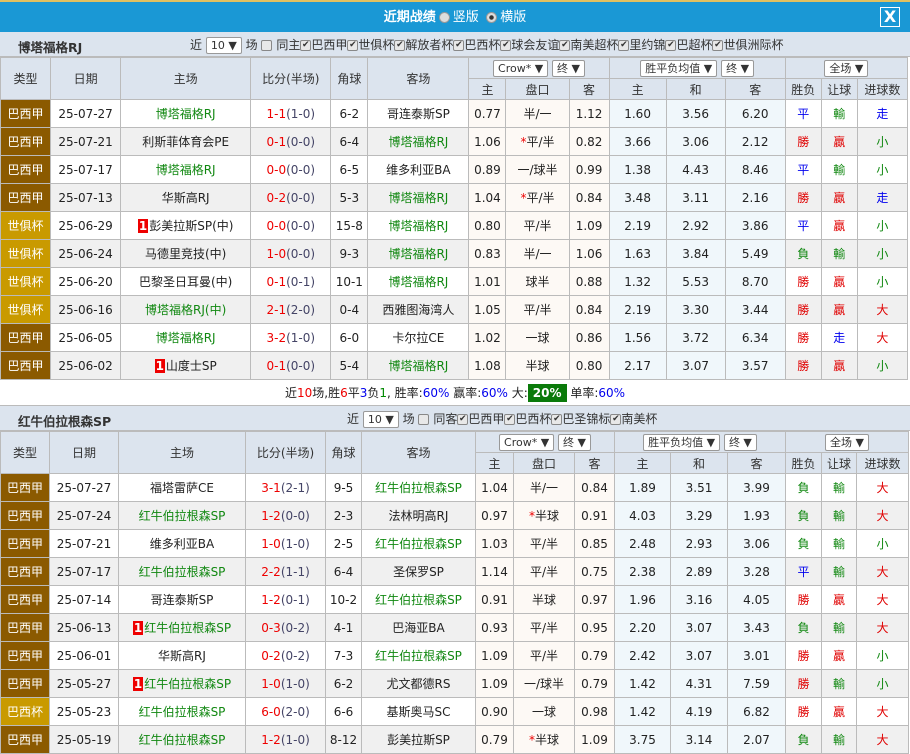  I want to click on away-team-cell: 彭美拉斯SP, so click(418, 739).